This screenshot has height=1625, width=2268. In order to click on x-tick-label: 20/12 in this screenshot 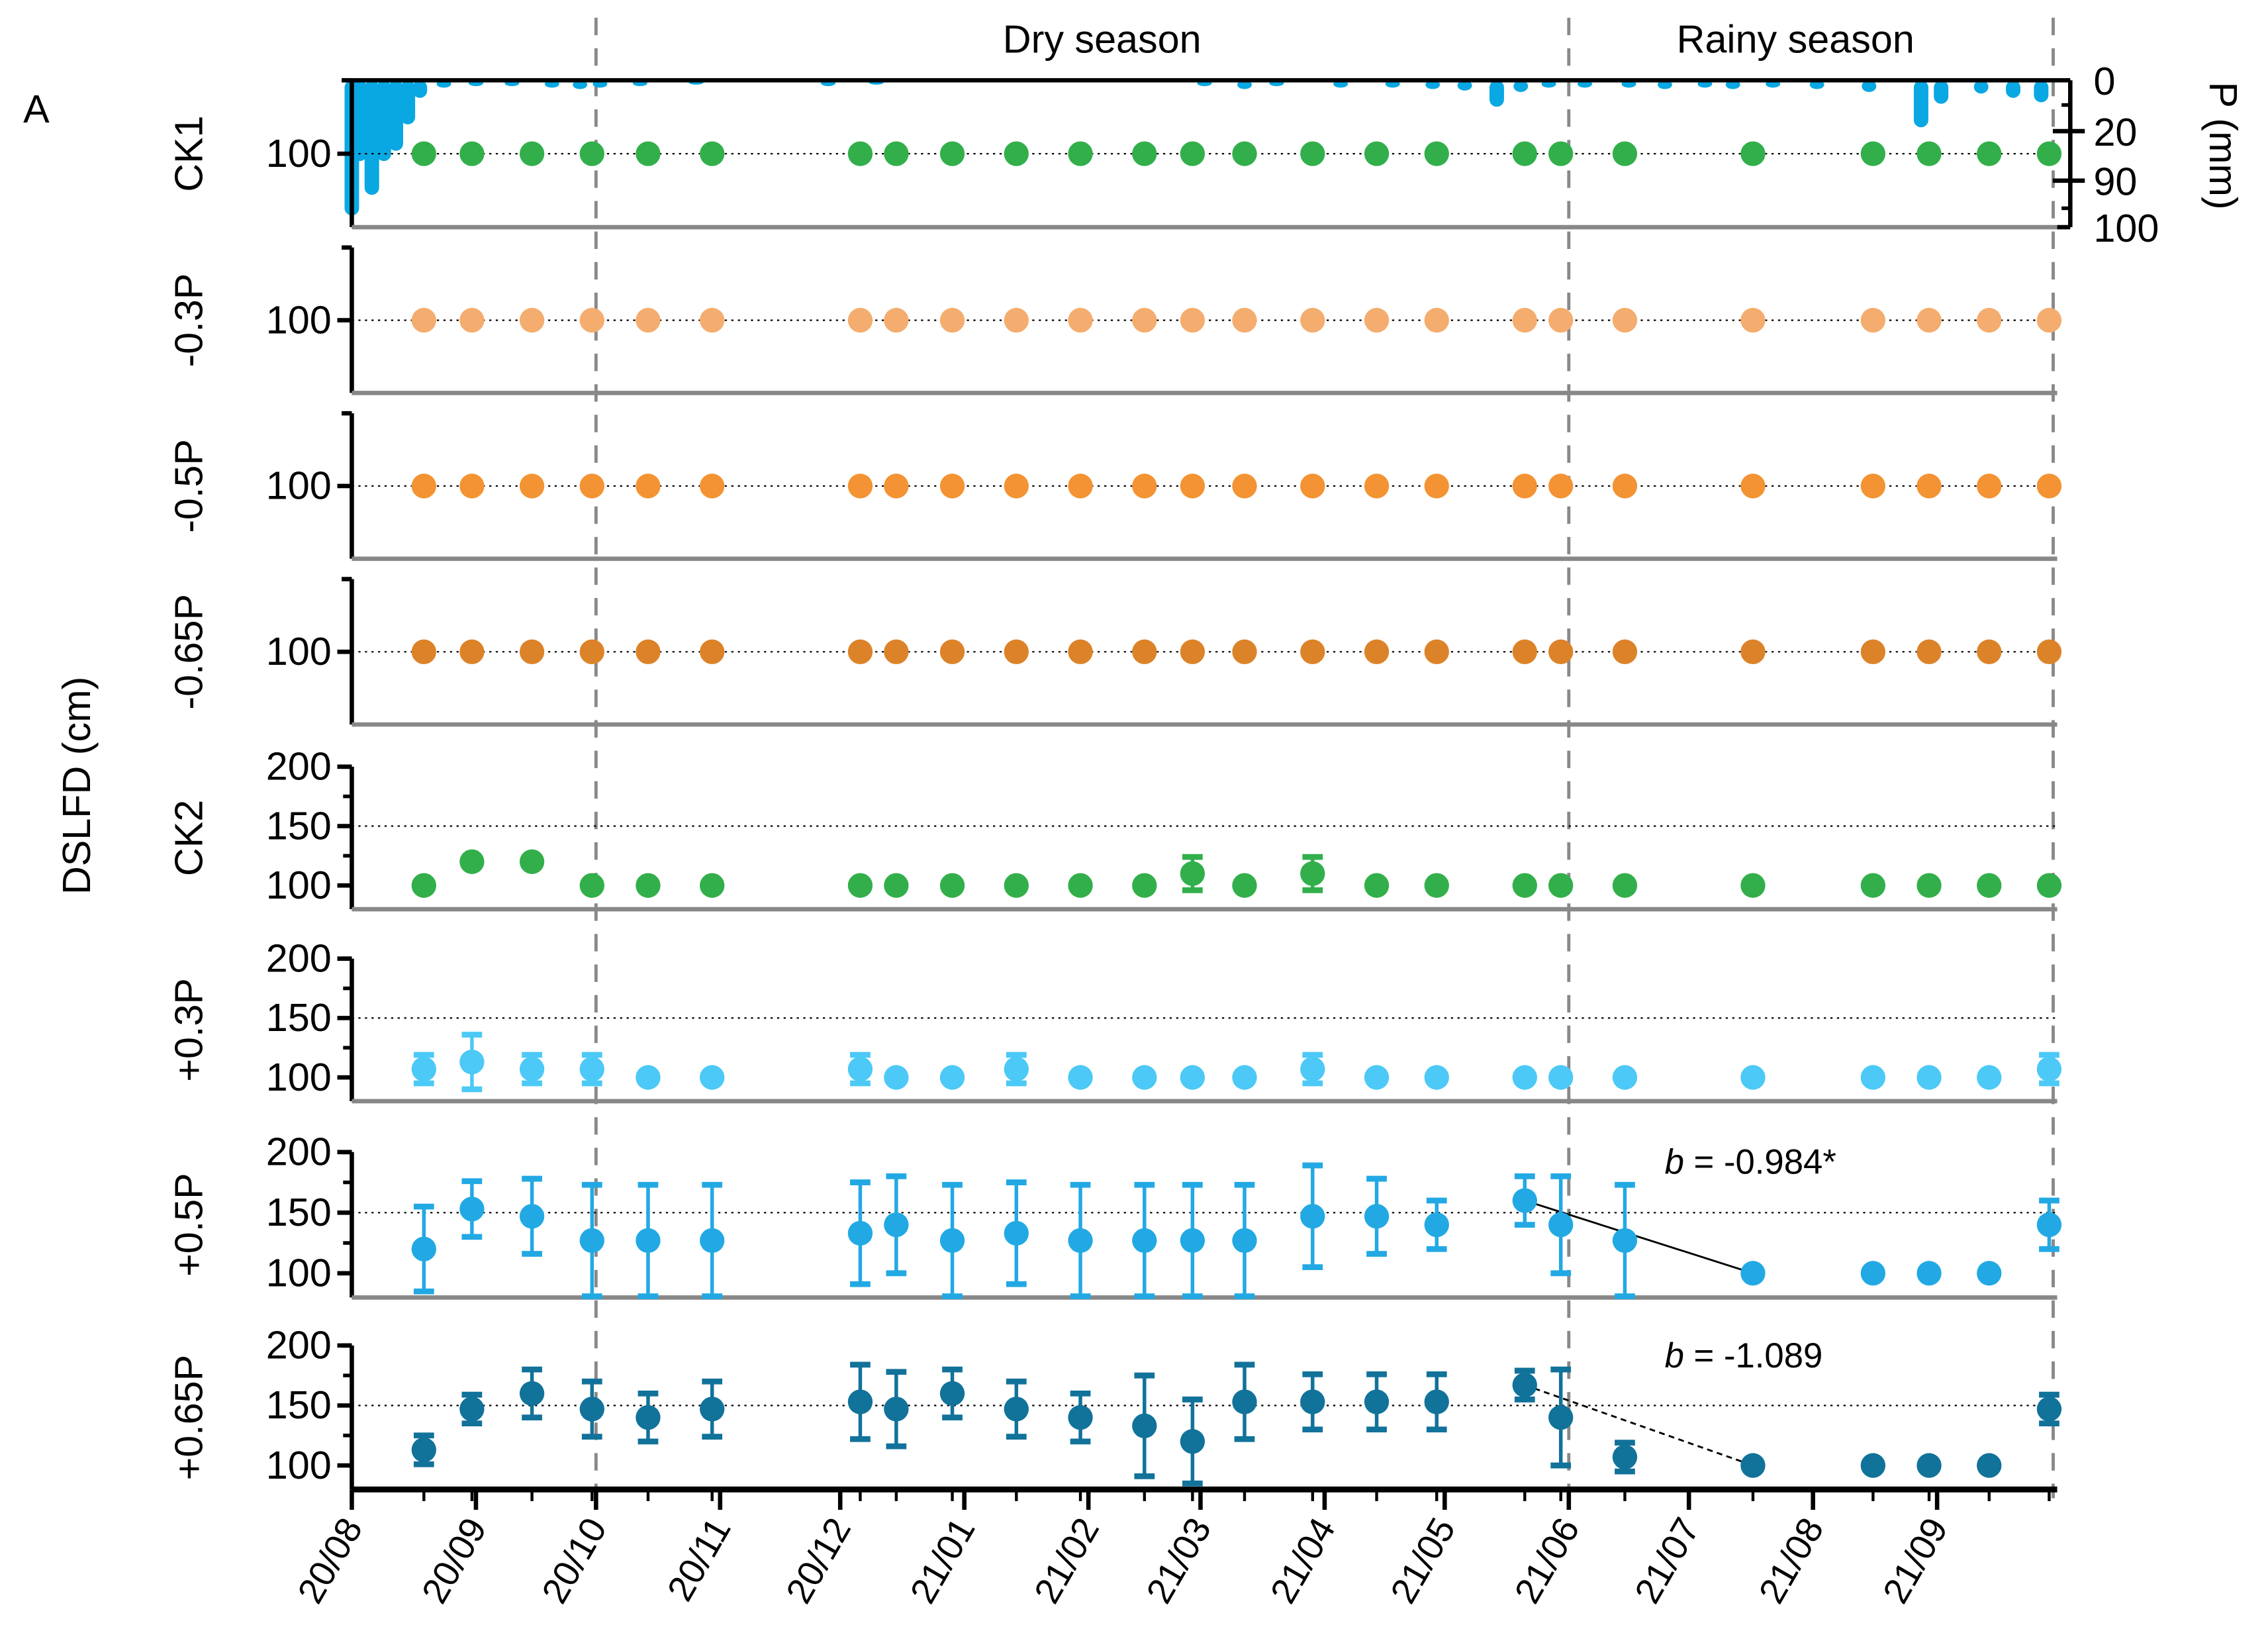, I will do `click(819, 1560)`.